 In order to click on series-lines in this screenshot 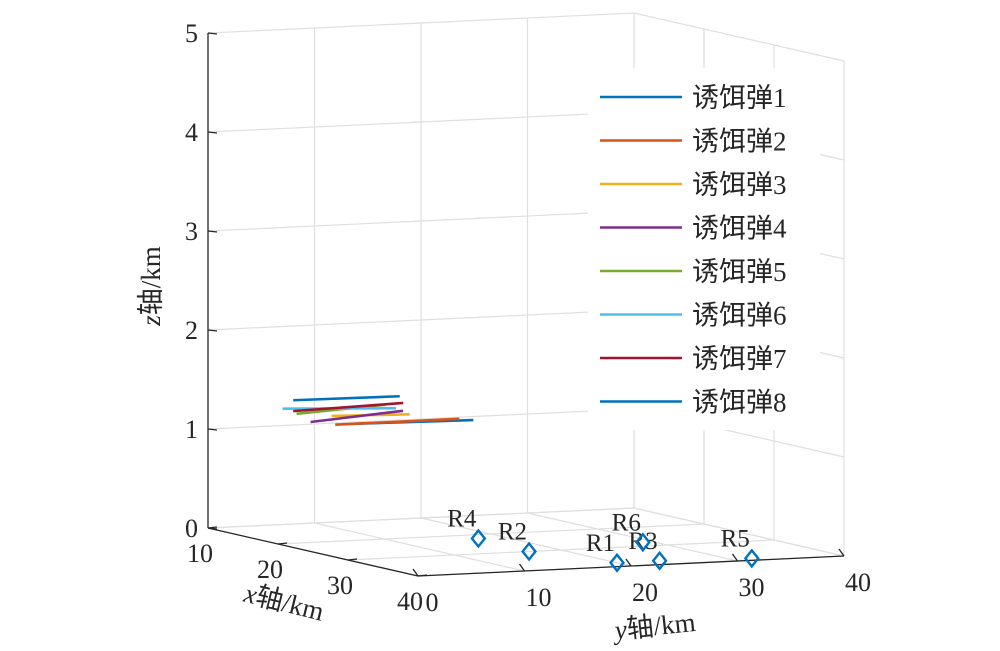, I will do `click(378, 410)`.